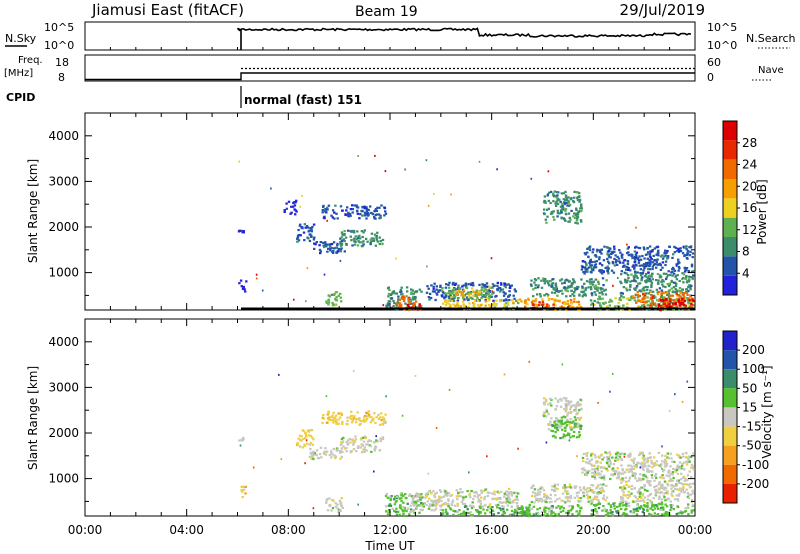 The height and width of the screenshot is (554, 800). What do you see at coordinates (62, 62) in the screenshot?
I see `freq-tick-top: 18` at bounding box center [62, 62].